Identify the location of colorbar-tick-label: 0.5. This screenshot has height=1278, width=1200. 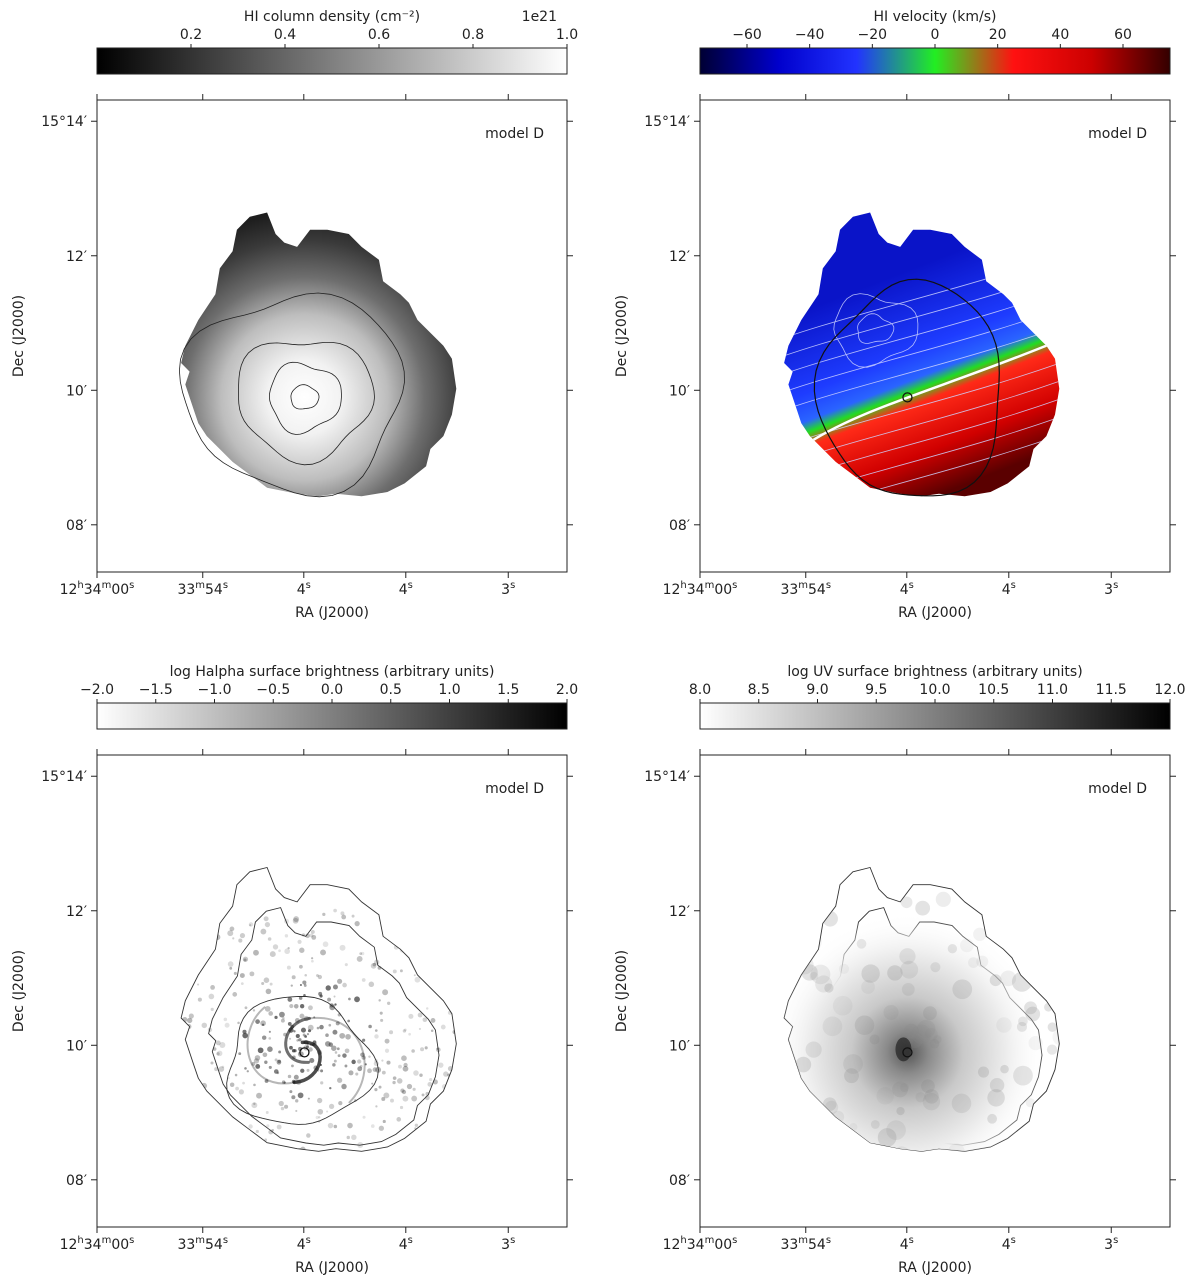
(391, 690).